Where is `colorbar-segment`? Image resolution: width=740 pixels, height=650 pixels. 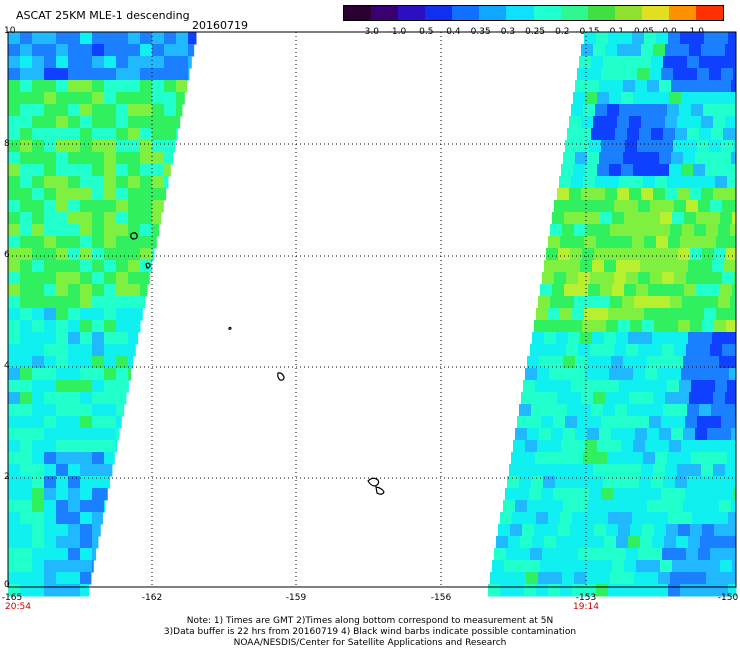 colorbar-segment is located at coordinates (466, 13).